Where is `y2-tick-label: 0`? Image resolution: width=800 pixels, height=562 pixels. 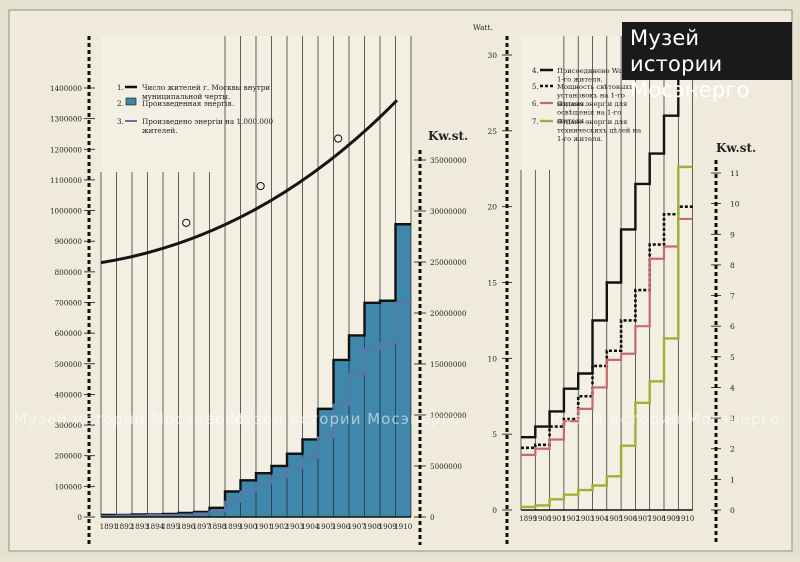
y2-tick-label: 0 is located at coordinates (732, 510).